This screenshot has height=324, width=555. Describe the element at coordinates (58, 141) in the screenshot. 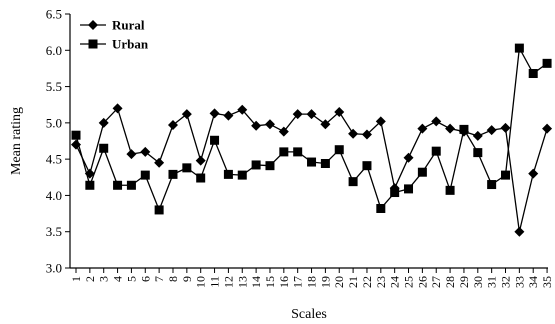

I see `y-axis-ticks: 3.0 3.5 4.0 4.5 5.0 5.5 6.0 6.5` at that location.